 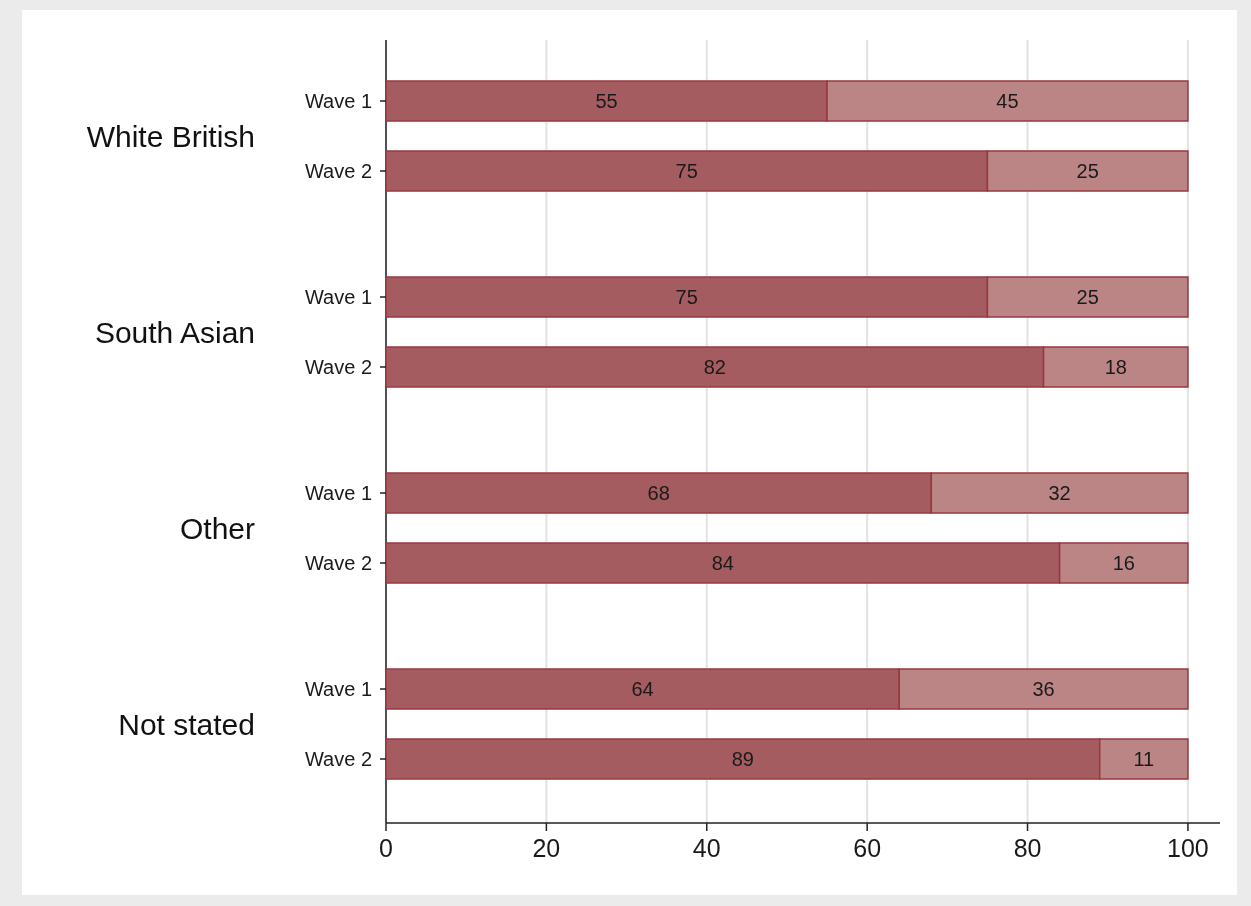 What do you see at coordinates (742, 759) in the screenshot?
I see `data-label: 89` at bounding box center [742, 759].